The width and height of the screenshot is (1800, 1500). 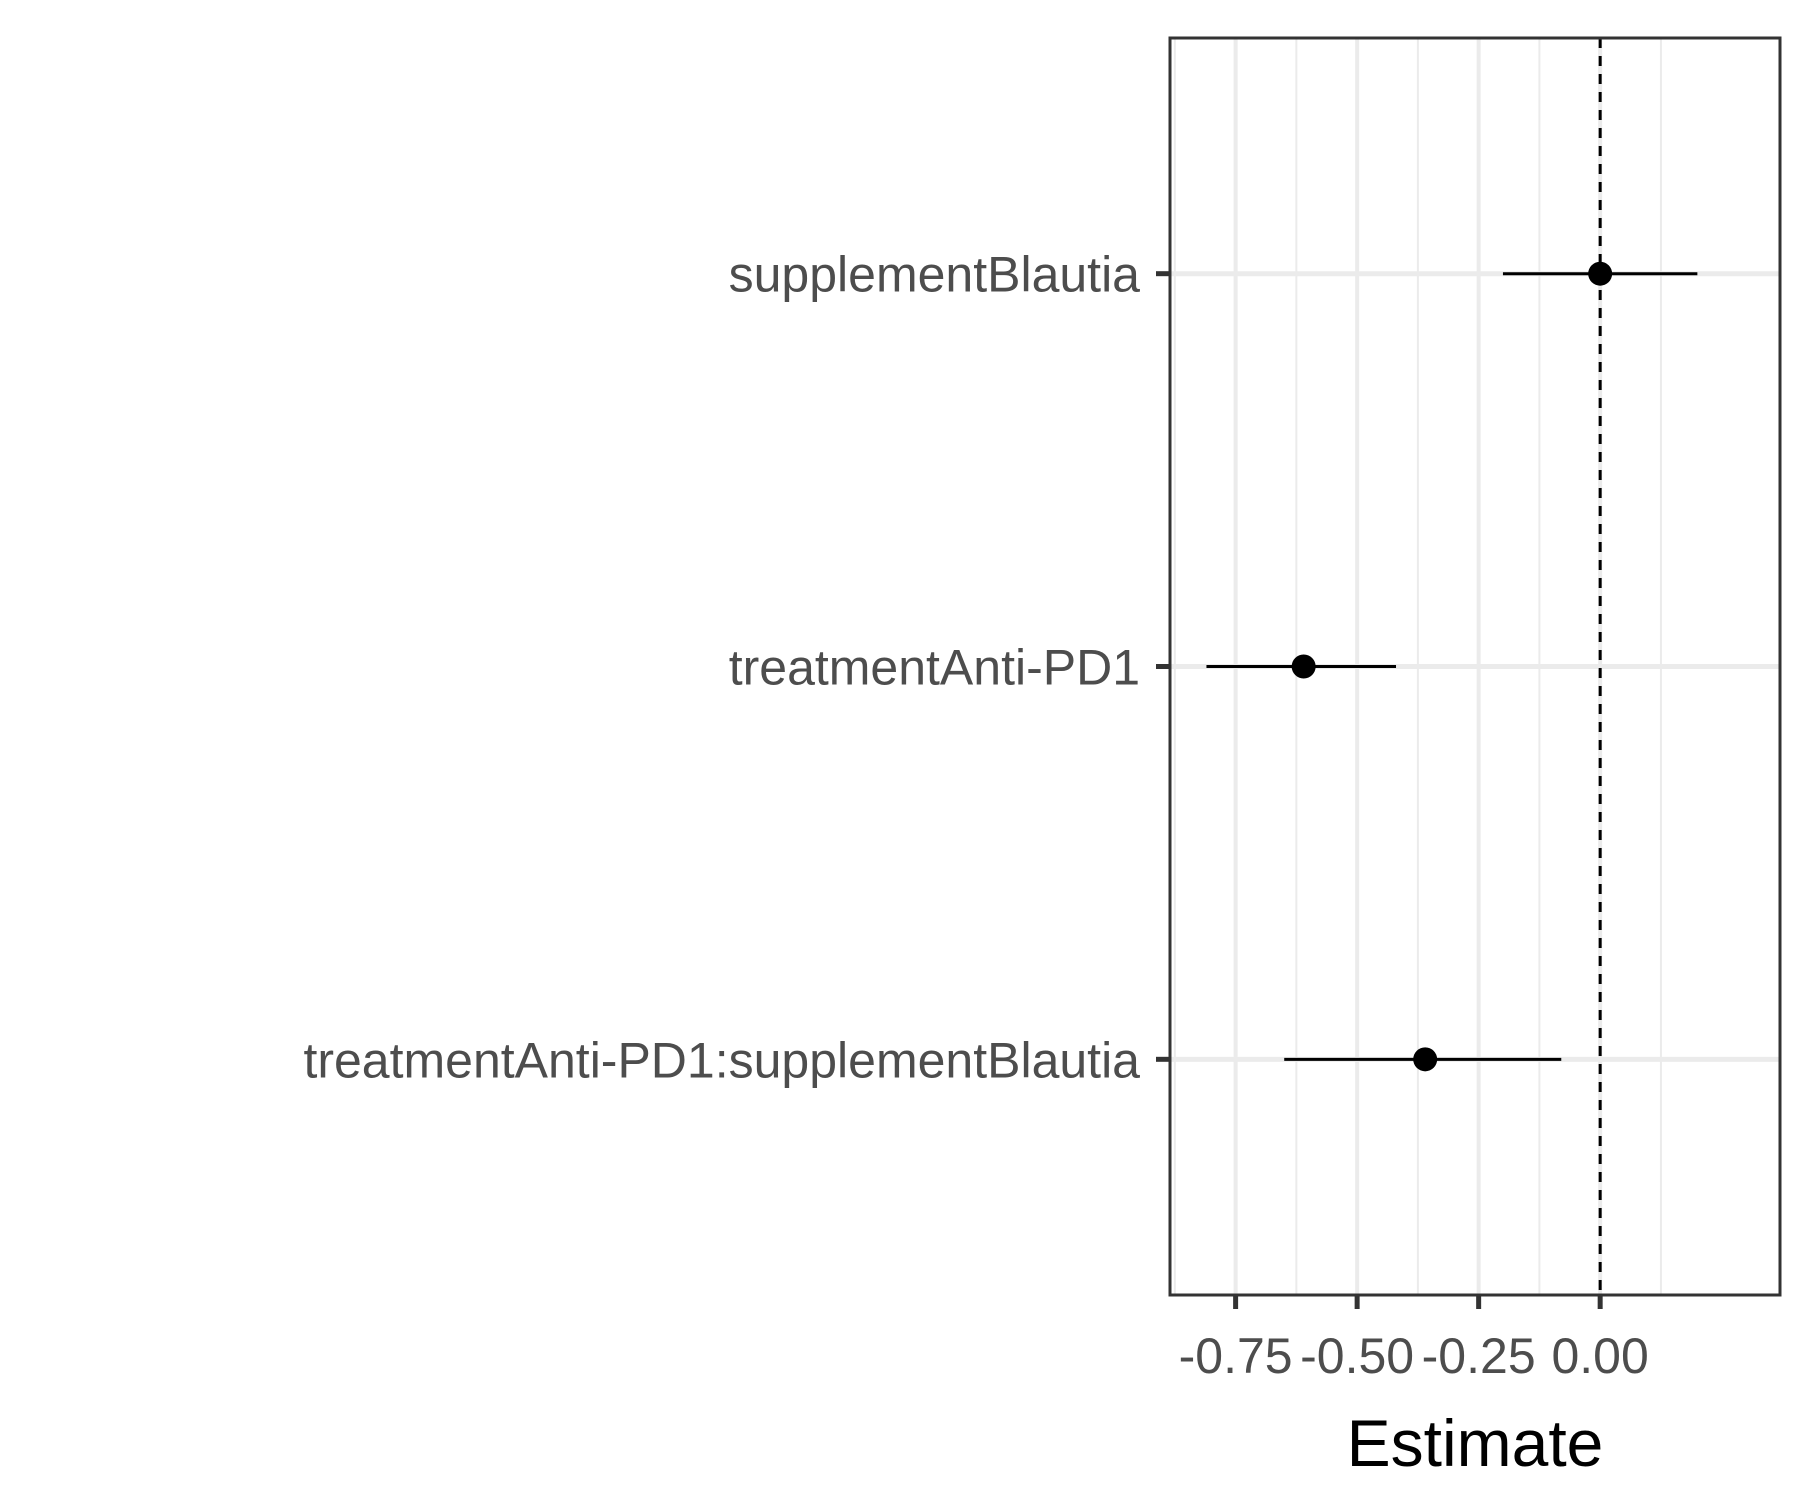 I want to click on x-tick-label: -0.50, so click(x=1357, y=1356).